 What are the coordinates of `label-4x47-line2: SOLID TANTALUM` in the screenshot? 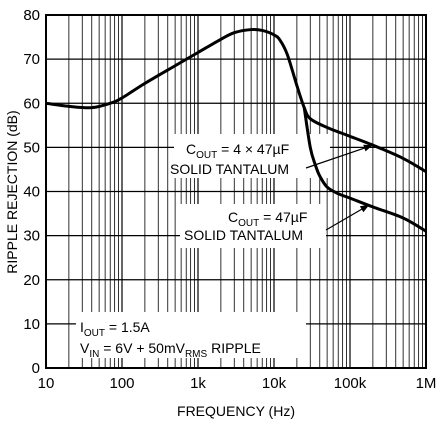 It's located at (229, 169).